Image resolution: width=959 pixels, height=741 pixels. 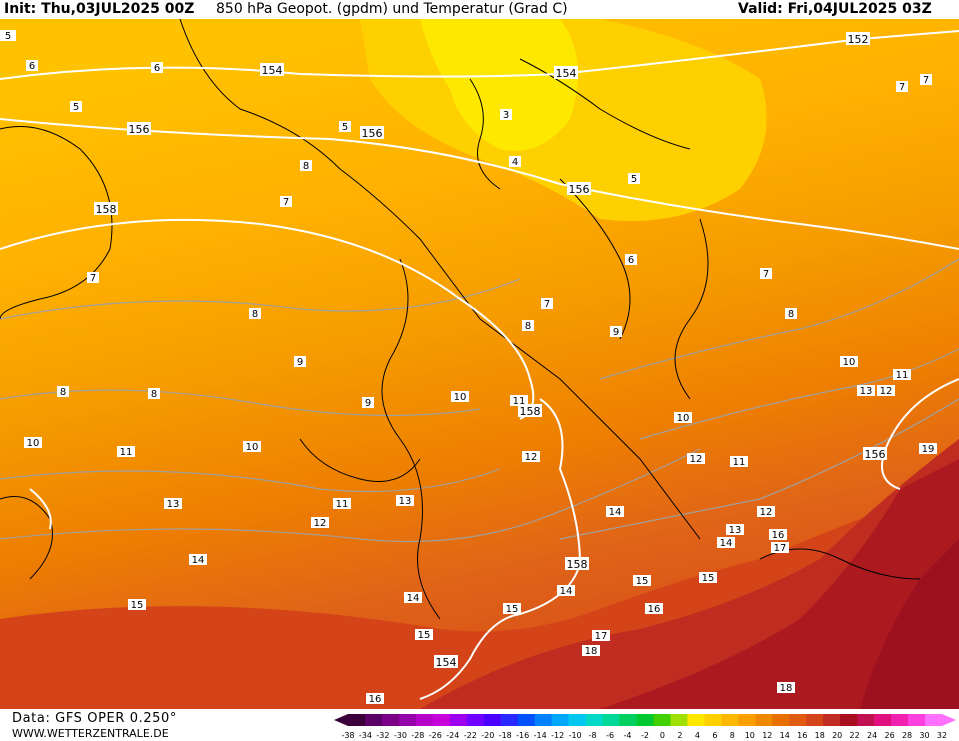 I want to click on colorbar-tick-label: 24, so click(x=872, y=735).